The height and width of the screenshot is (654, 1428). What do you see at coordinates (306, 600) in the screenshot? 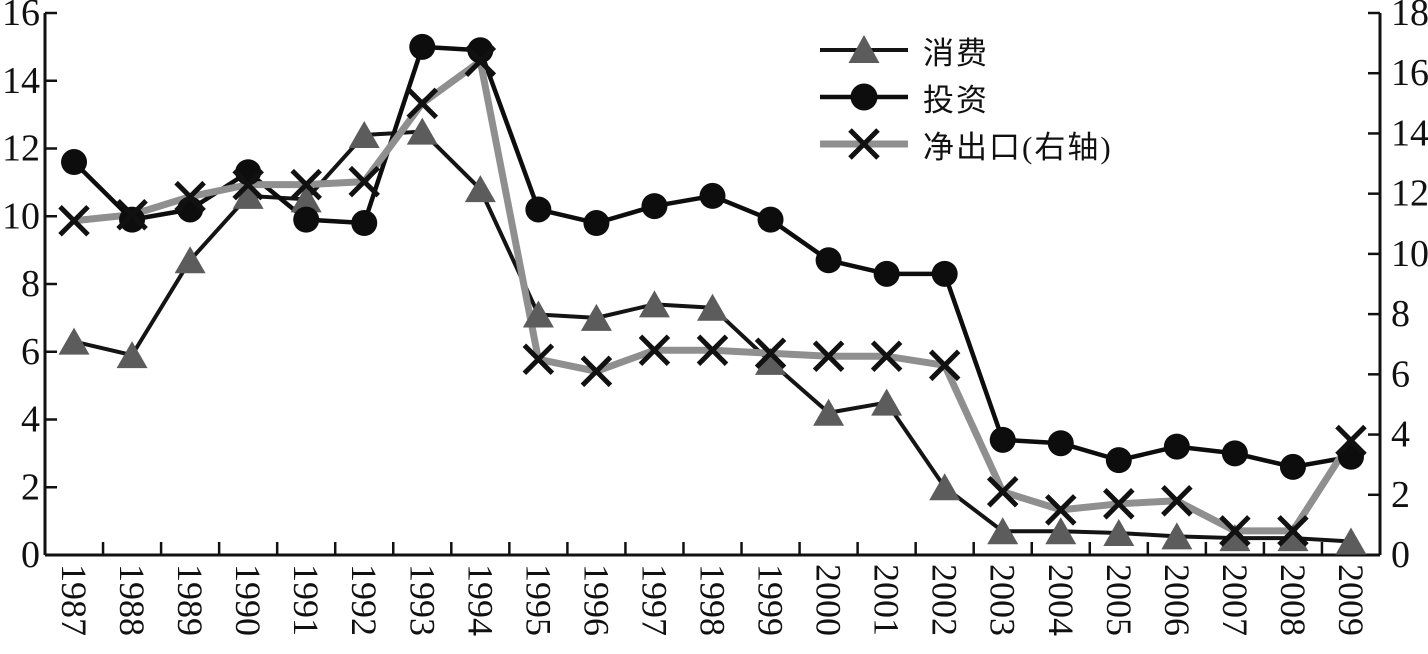
I see `x-axis-year-label: 1991` at bounding box center [306, 600].